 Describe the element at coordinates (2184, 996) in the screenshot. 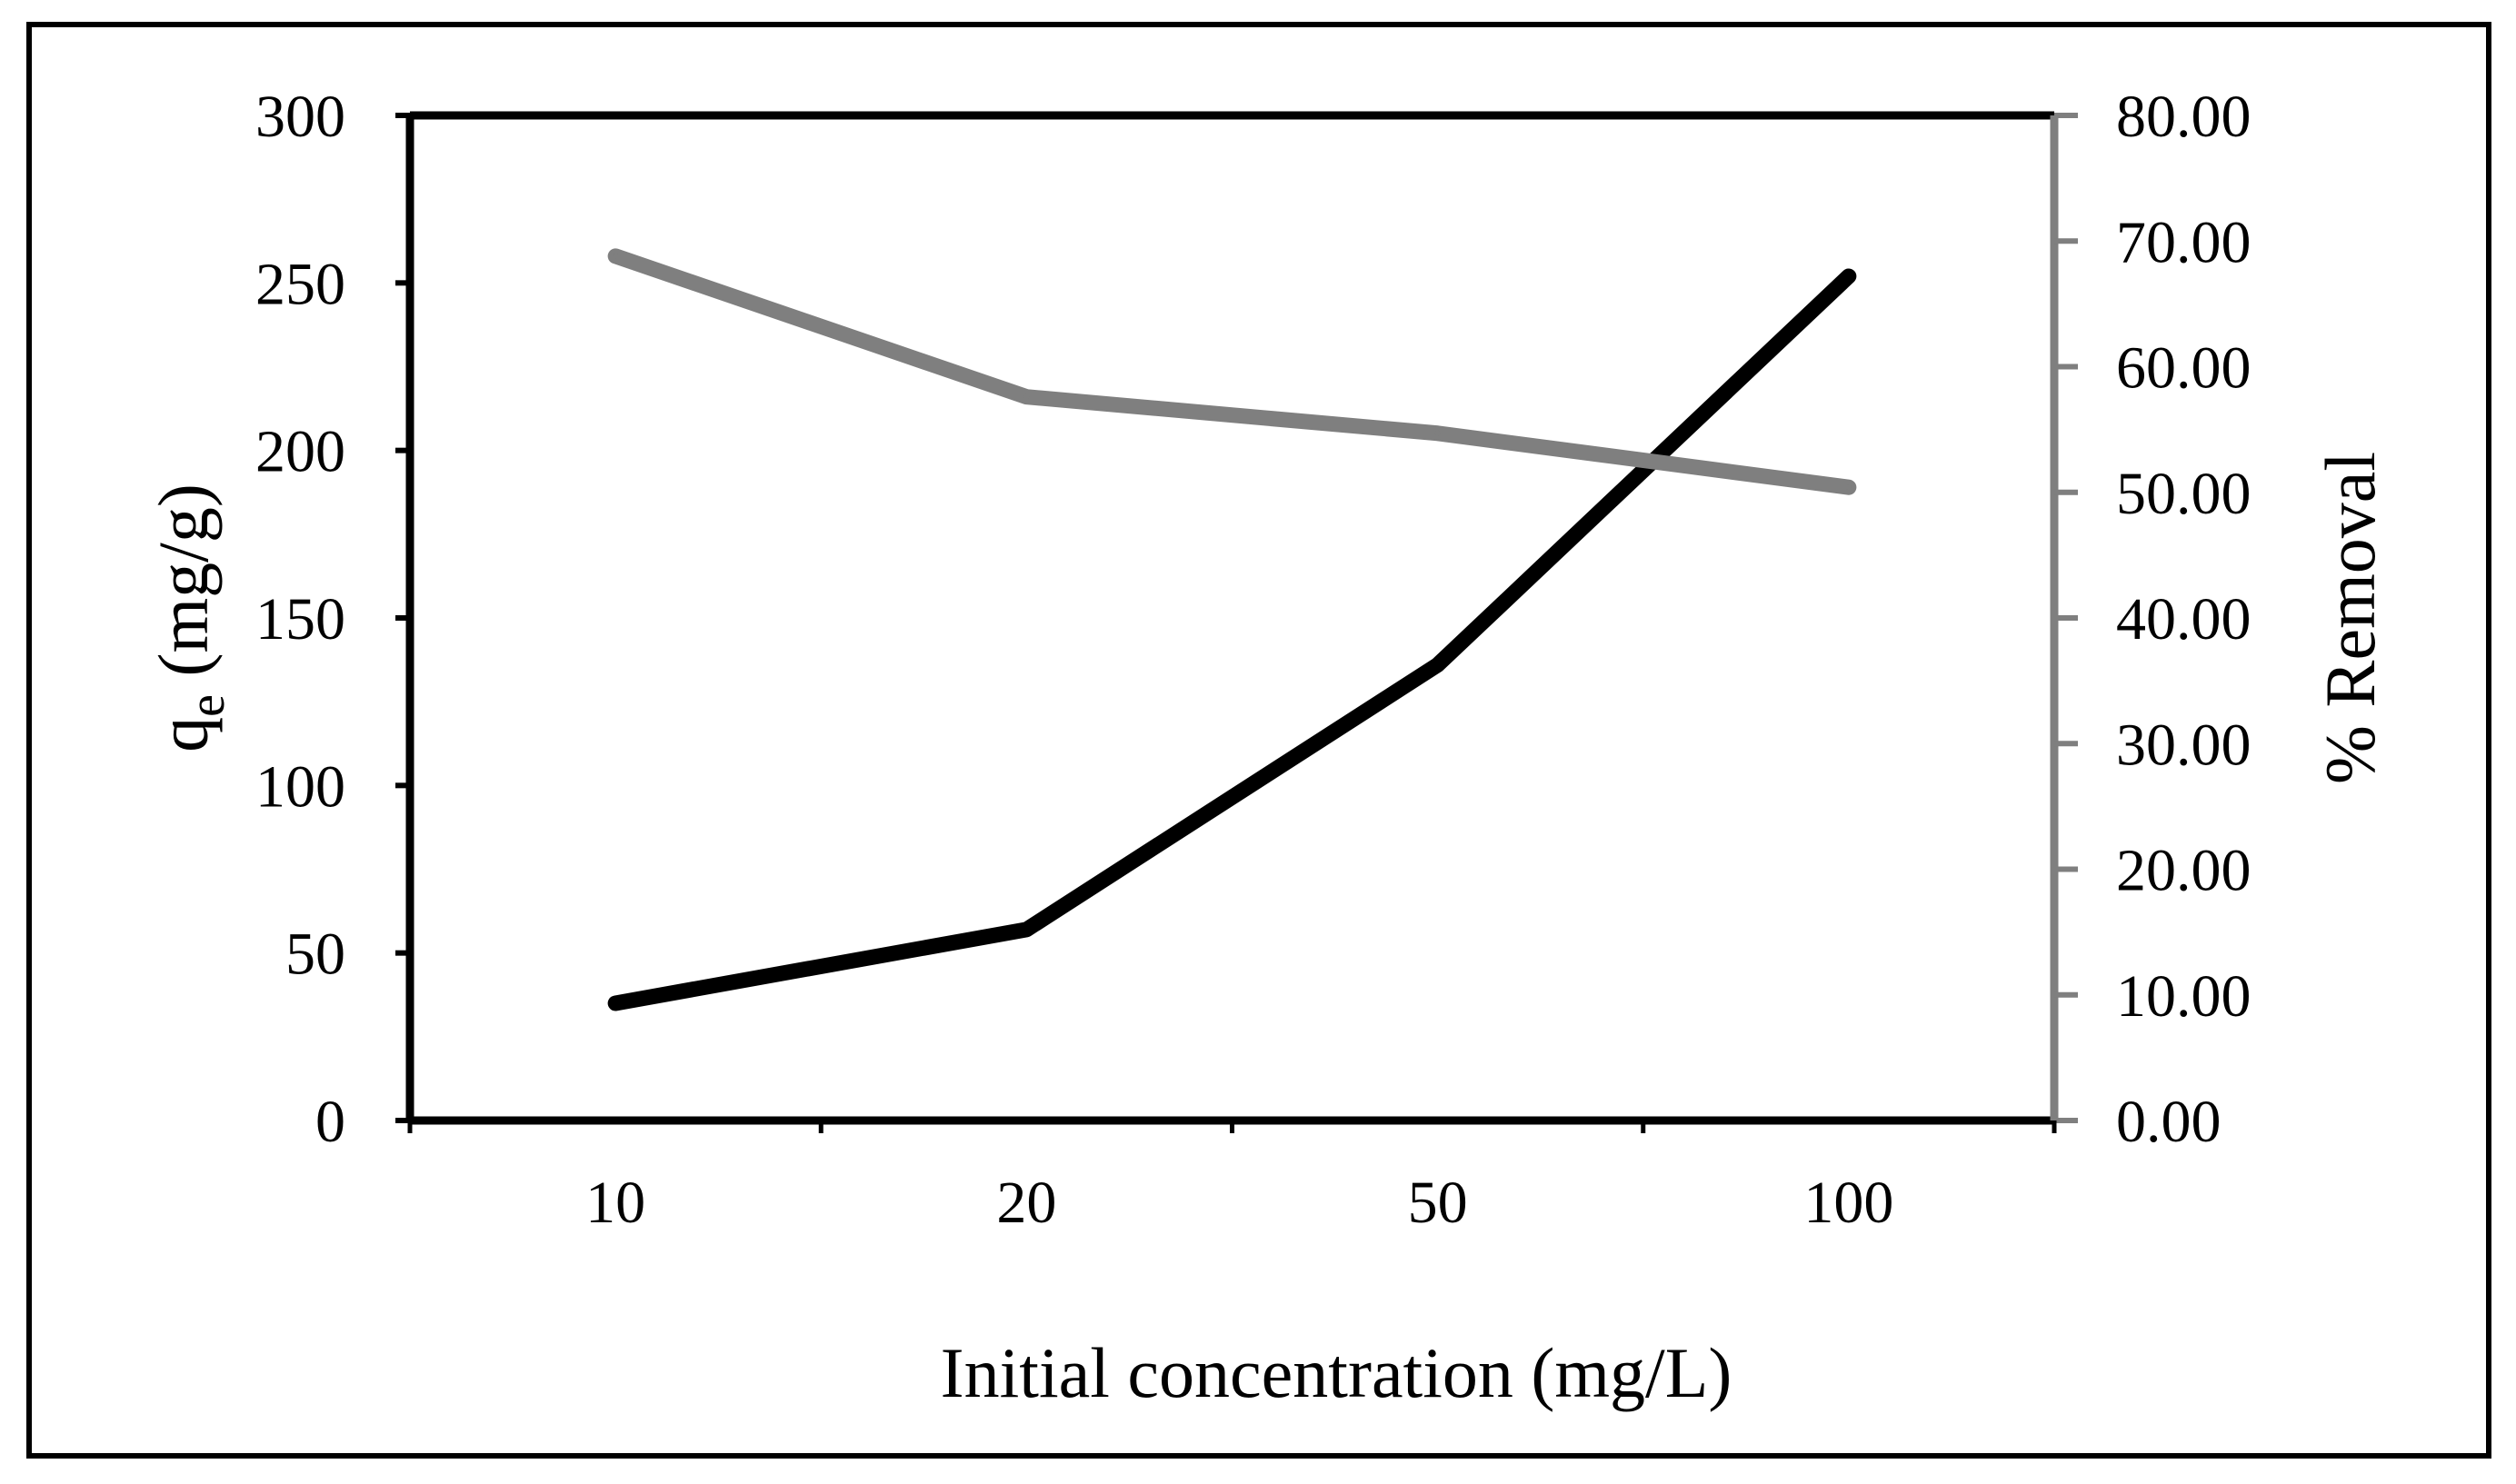

I see `right-tick-label: 10.00` at that location.